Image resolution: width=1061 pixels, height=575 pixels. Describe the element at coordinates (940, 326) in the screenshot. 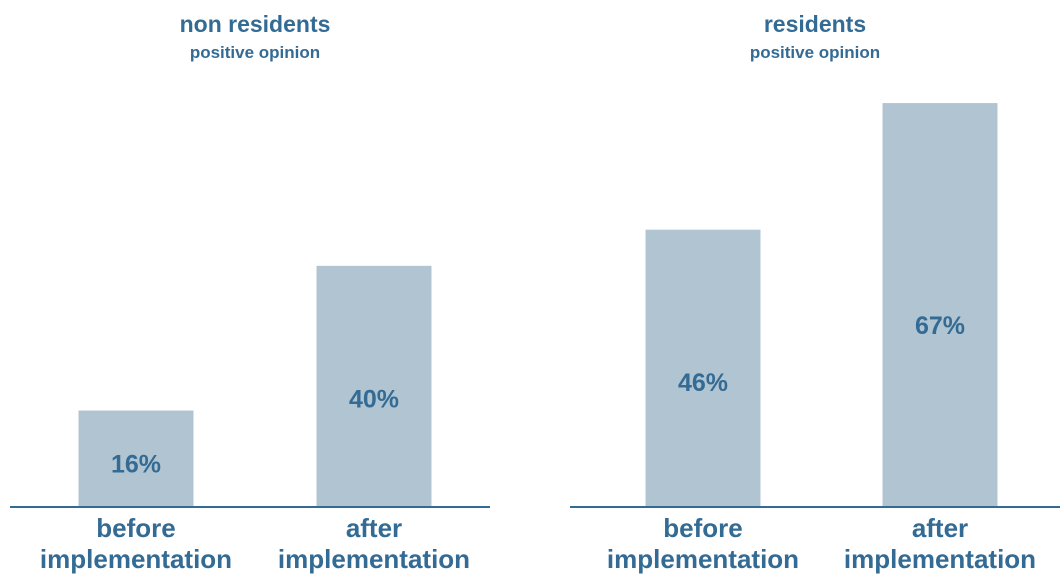

I see `bar-value-label: 67%` at that location.